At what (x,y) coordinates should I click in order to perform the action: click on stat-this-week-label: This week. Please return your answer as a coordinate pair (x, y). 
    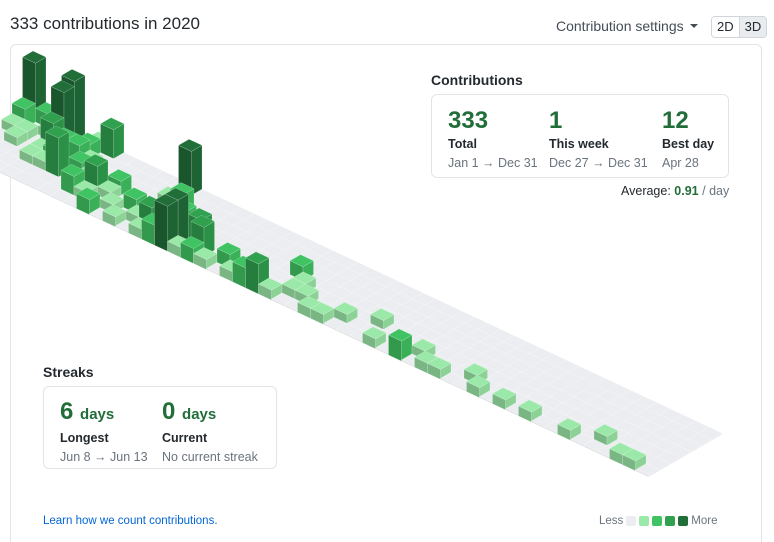
    Looking at the image, I should click on (579, 144).